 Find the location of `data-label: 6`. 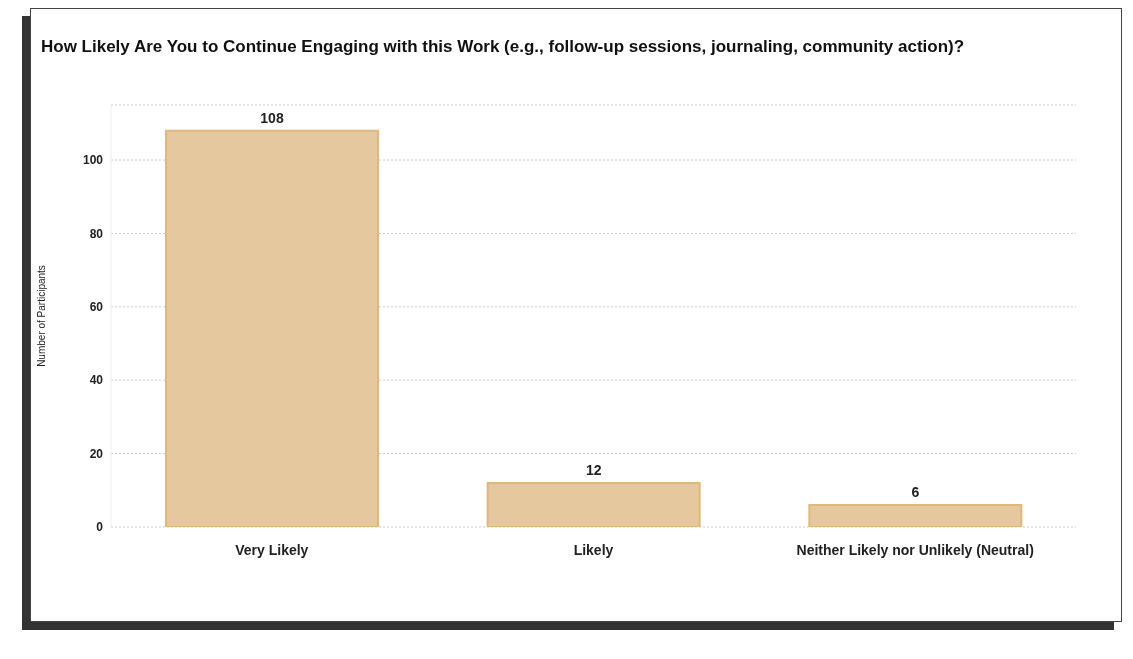

data-label: 6 is located at coordinates (915, 491).